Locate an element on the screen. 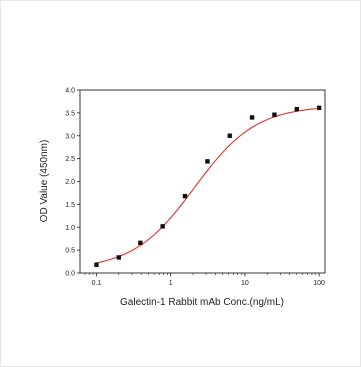 The width and height of the screenshot is (361, 367). y-tick-label: 1.0 is located at coordinates (70, 228).